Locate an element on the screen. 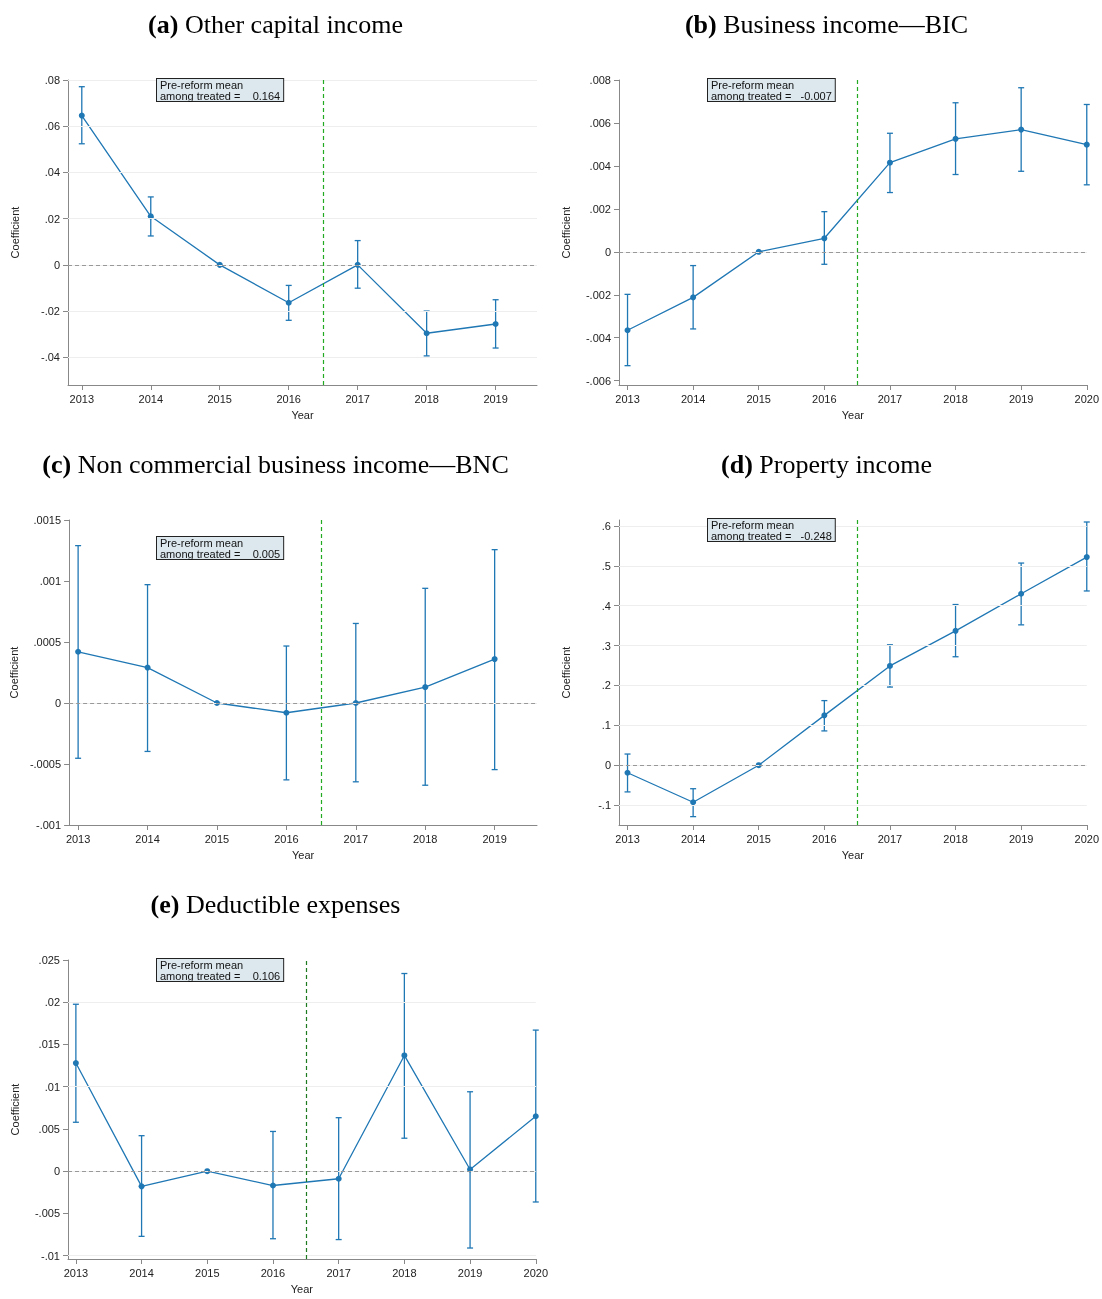 This screenshot has width=1102, height=1299. y-tick-label: .4 is located at coordinates (606, 605).